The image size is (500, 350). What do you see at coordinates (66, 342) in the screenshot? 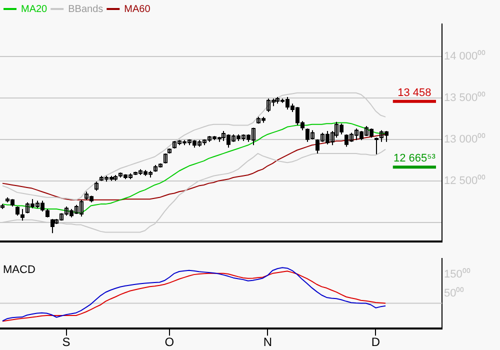
I see `x-tick-label: S` at bounding box center [66, 342].